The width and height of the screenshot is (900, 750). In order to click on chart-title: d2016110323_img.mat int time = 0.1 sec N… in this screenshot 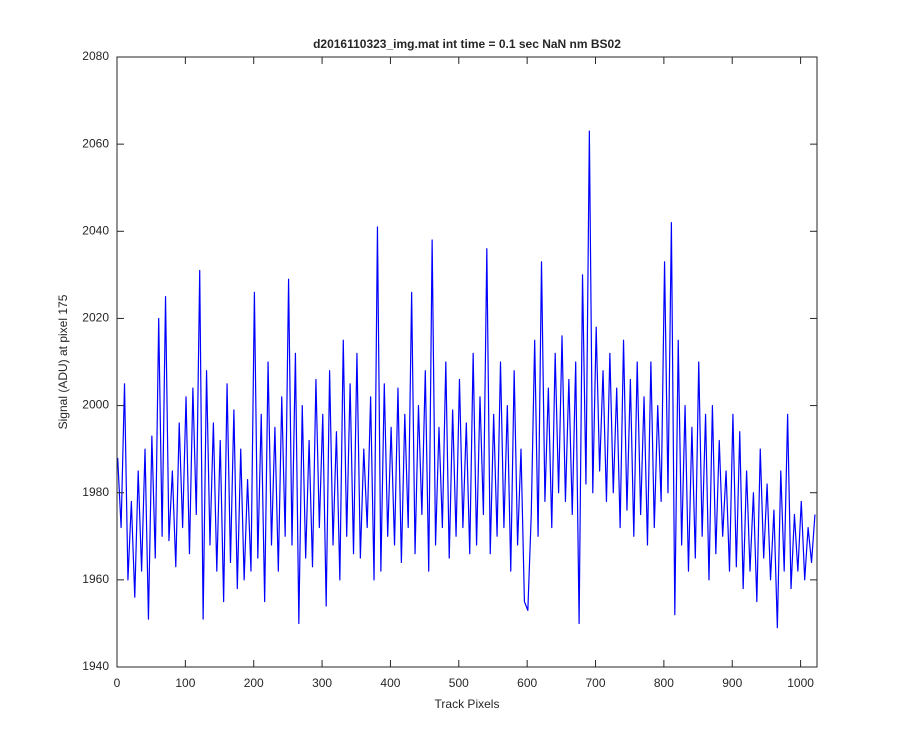, I will do `click(467, 44)`.